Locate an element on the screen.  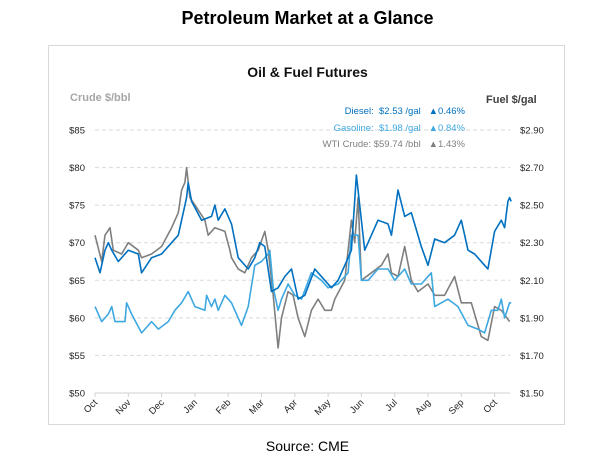
y-tick-label: $60 is located at coordinates (77, 318).